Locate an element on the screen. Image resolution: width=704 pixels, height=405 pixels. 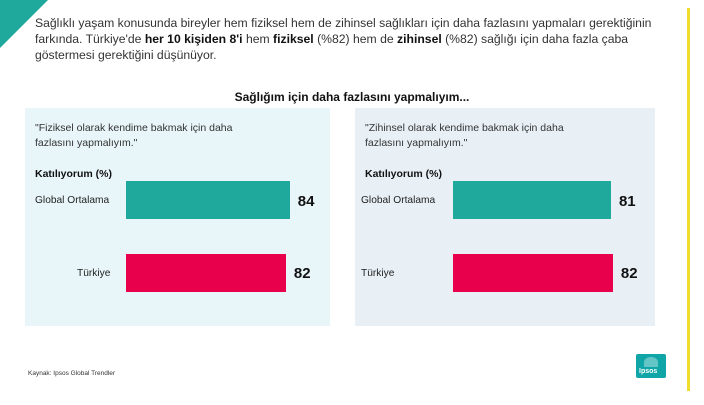
logo-text: Ipsos is located at coordinates (648, 371).